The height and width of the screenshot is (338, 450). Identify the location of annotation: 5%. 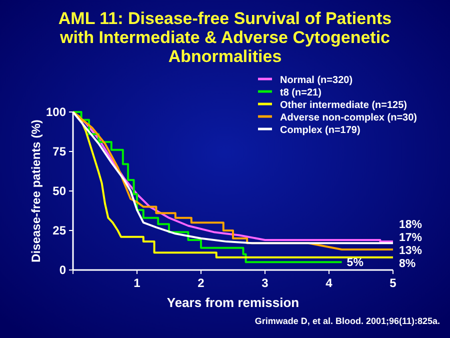
(355, 263).